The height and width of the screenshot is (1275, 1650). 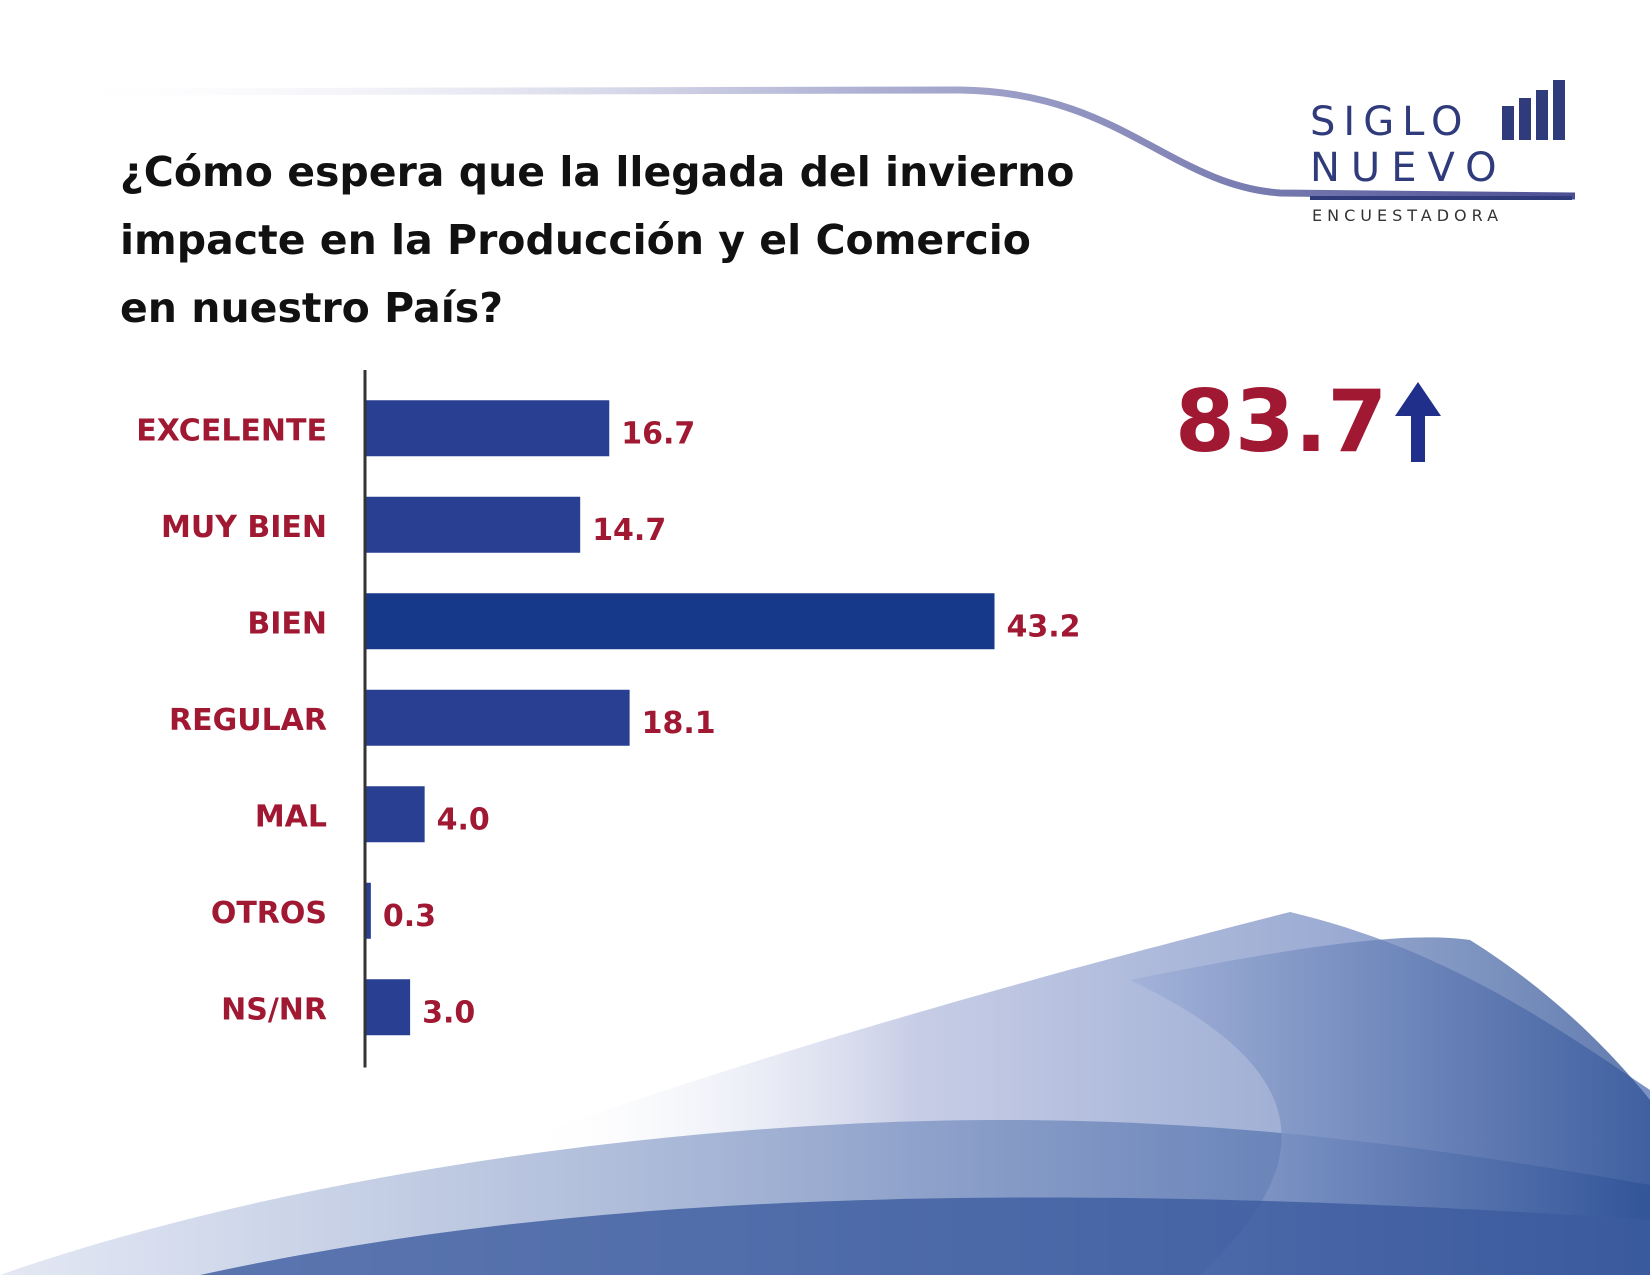 I want to click on logo-bars-icon, so click(x=1533, y=110).